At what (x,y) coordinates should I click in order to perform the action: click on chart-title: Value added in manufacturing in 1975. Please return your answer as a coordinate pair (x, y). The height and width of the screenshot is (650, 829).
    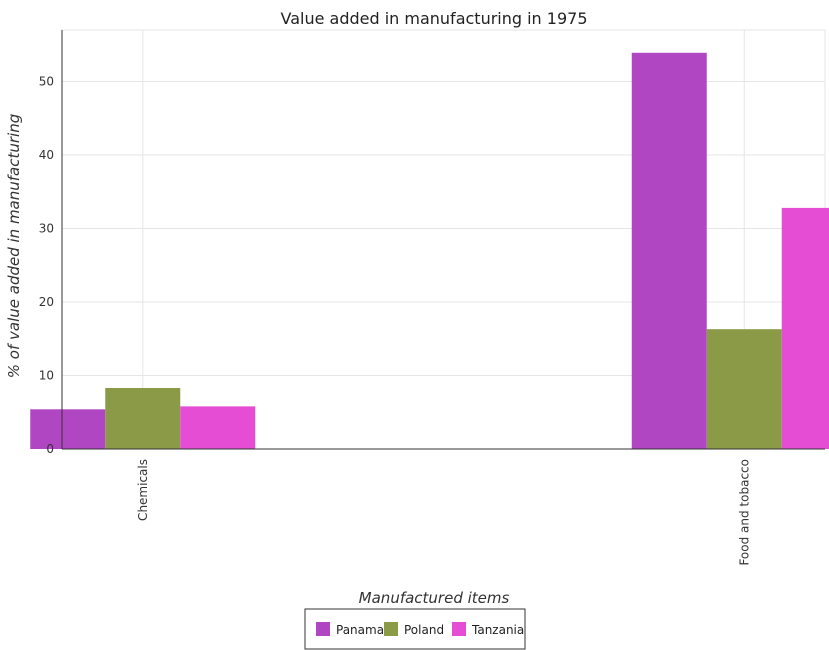
    Looking at the image, I should click on (433, 18).